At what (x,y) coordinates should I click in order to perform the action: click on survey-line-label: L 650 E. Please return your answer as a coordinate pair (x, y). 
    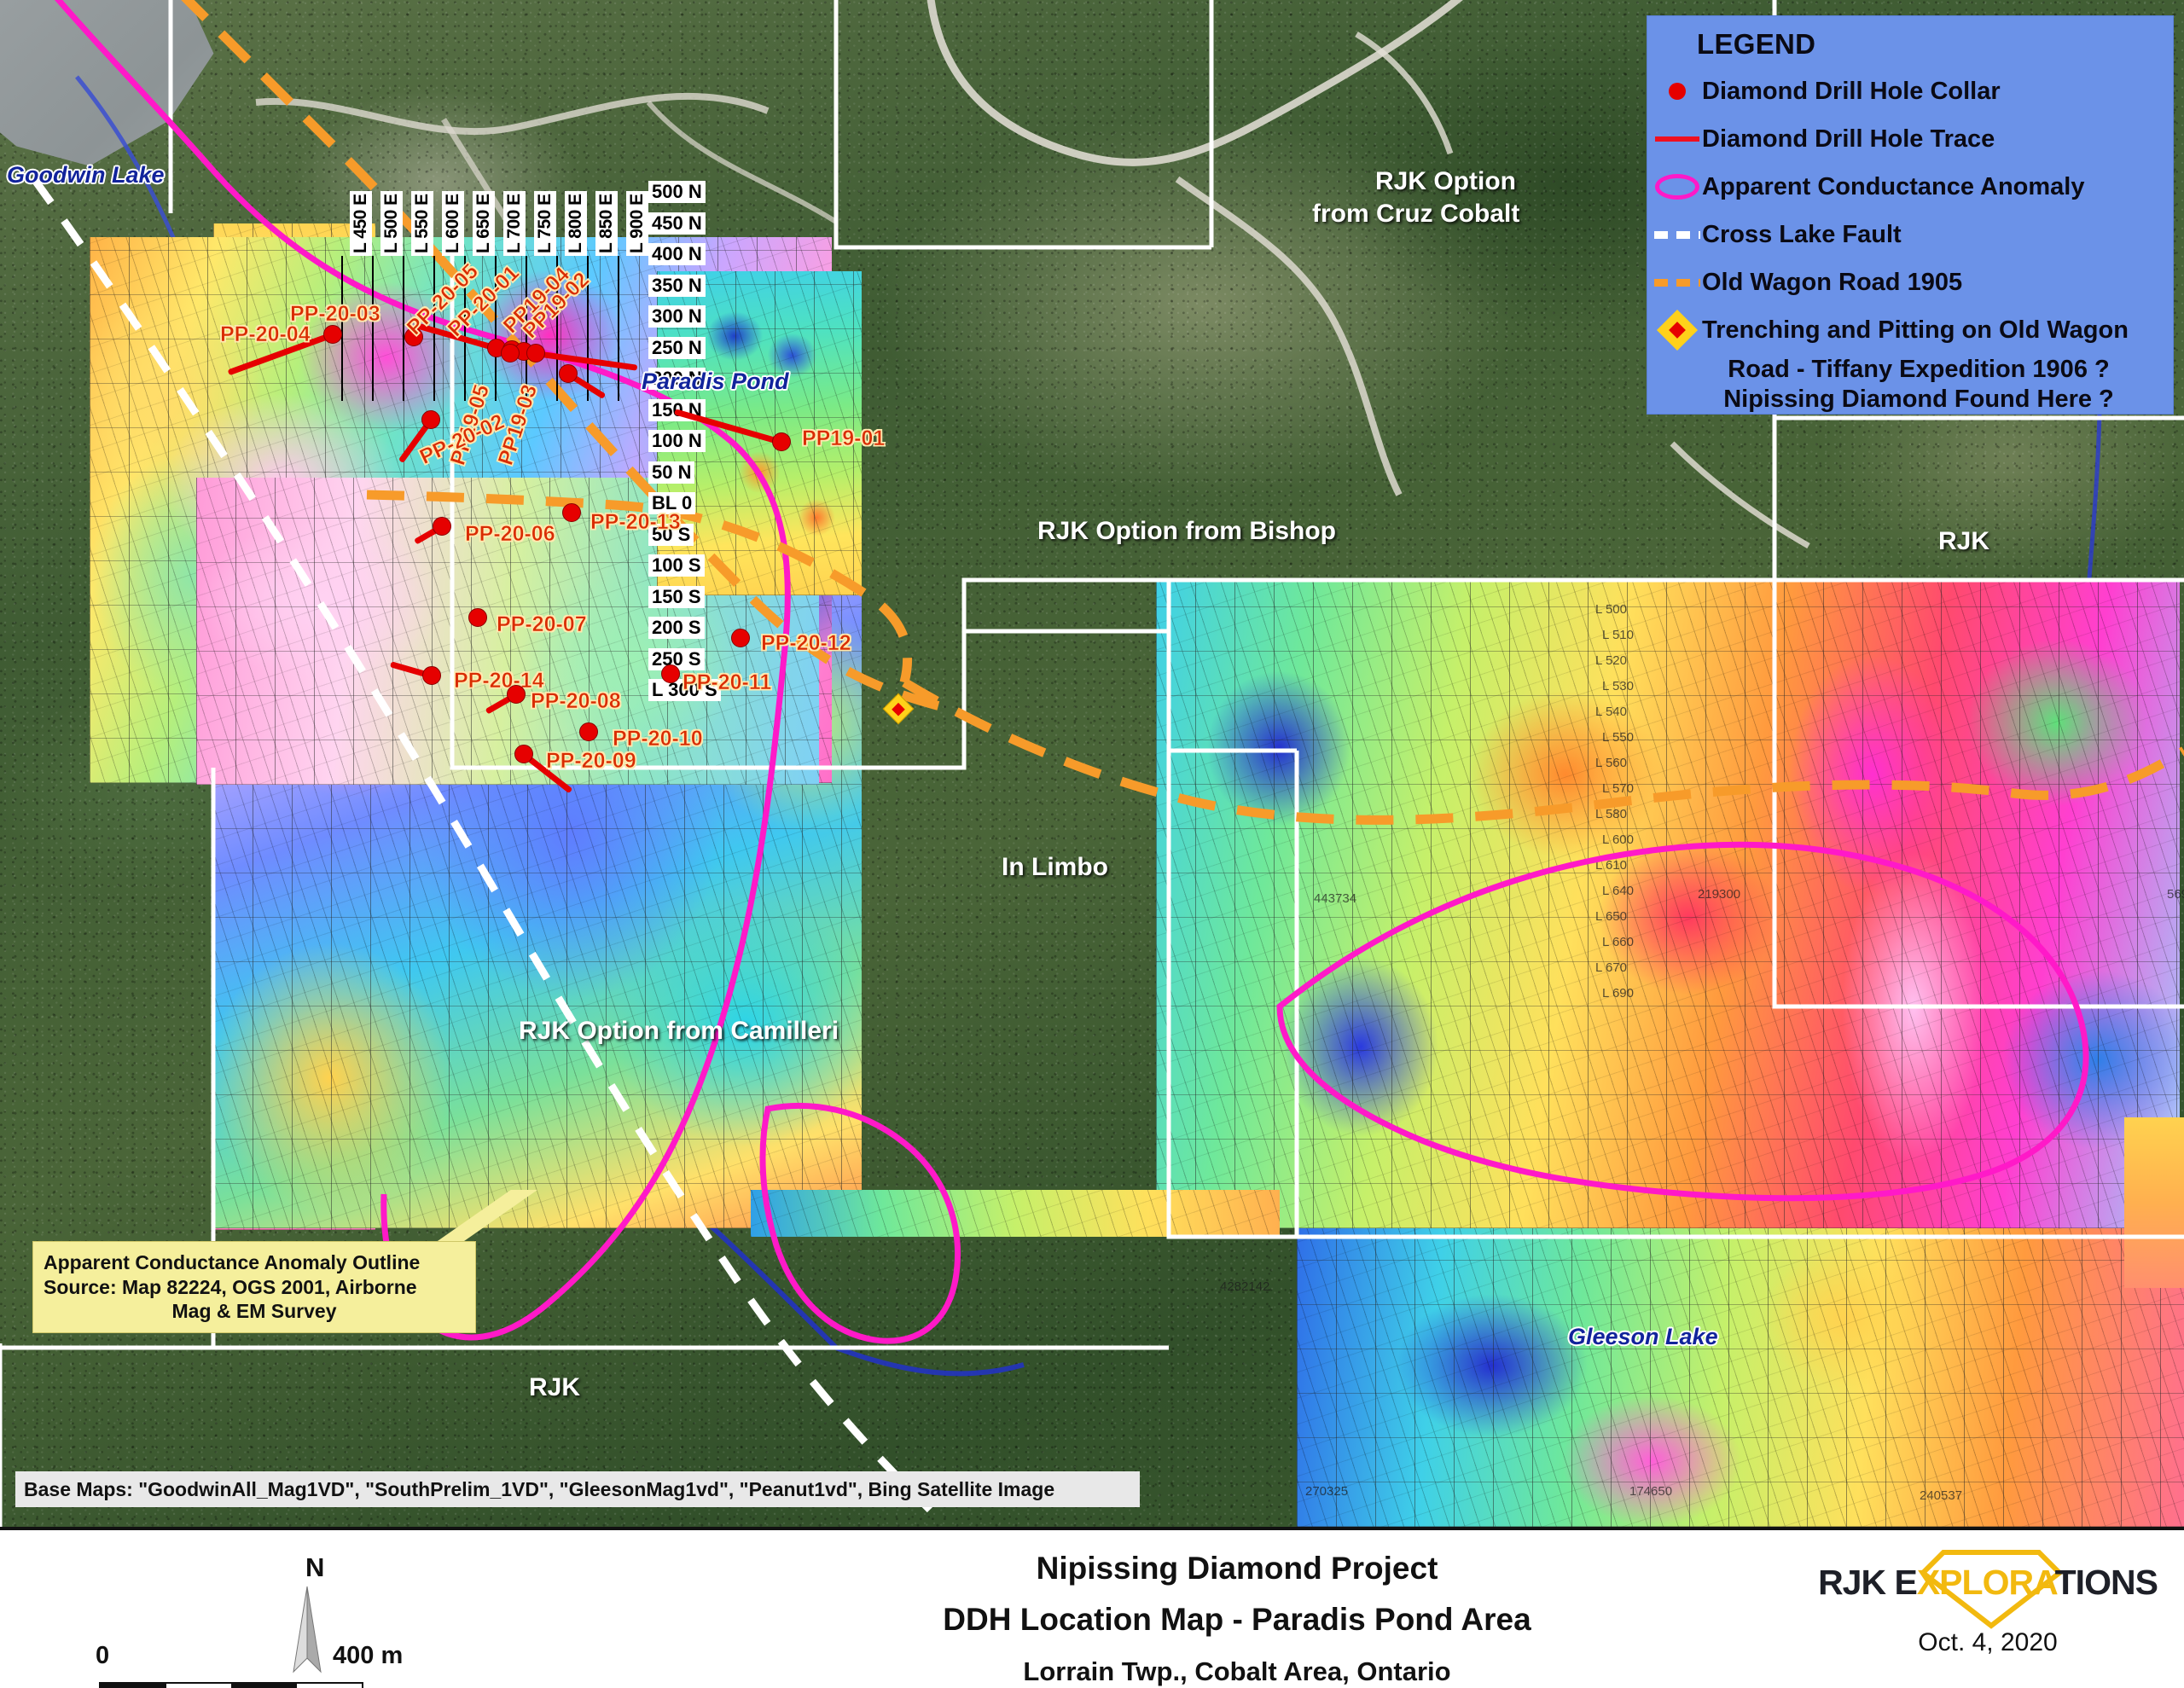
    Looking at the image, I should click on (484, 224).